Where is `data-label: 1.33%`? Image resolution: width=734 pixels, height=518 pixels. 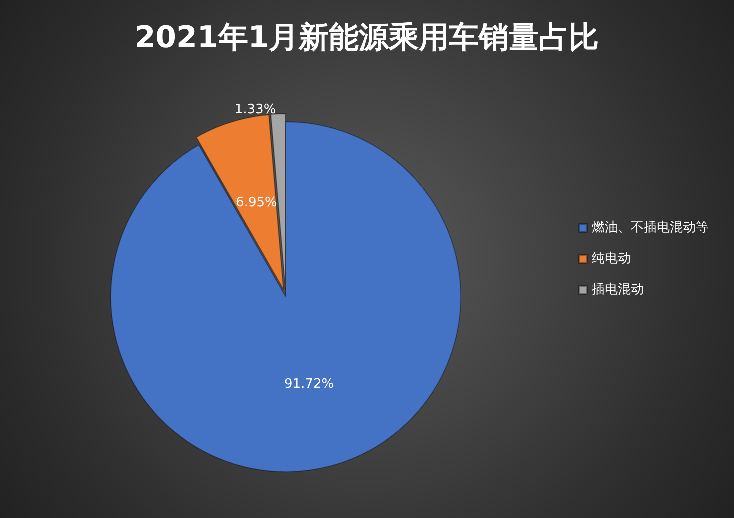
data-label: 1.33% is located at coordinates (255, 110).